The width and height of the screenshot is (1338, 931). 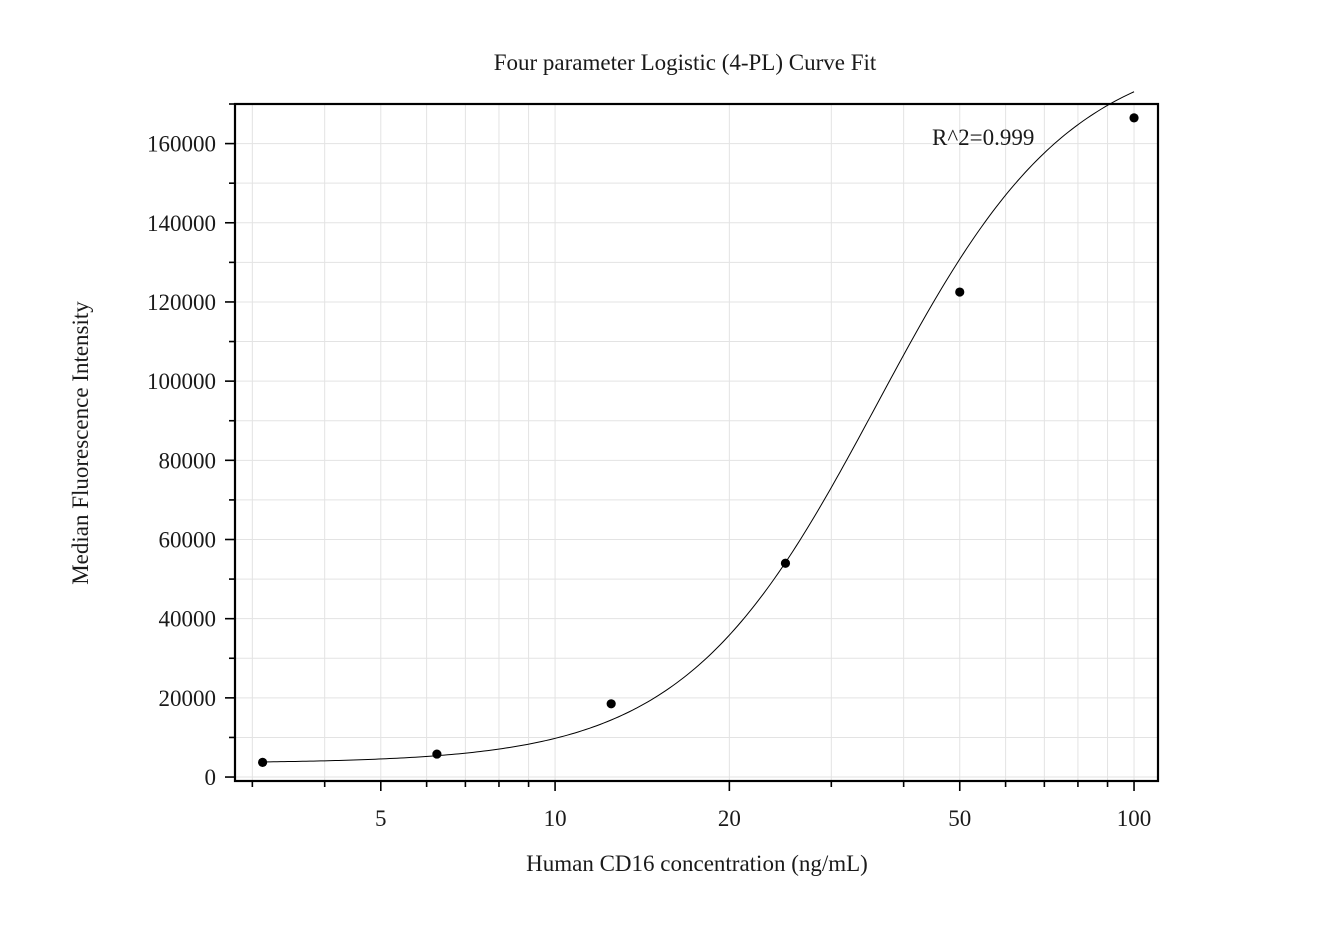 I want to click on y-axis-ticks, so click(x=230, y=440).